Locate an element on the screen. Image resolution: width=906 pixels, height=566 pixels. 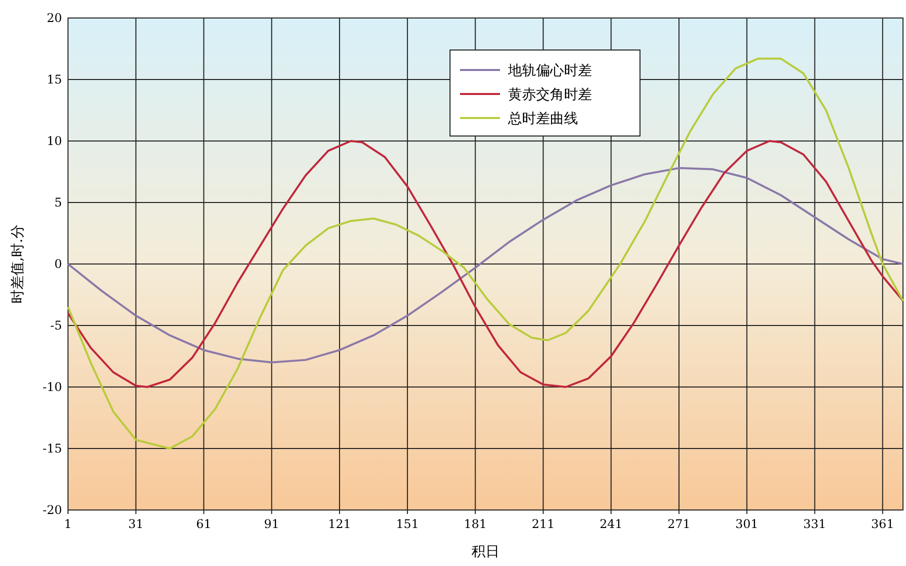
x-tick-label: 31 is located at coordinates (136, 524).